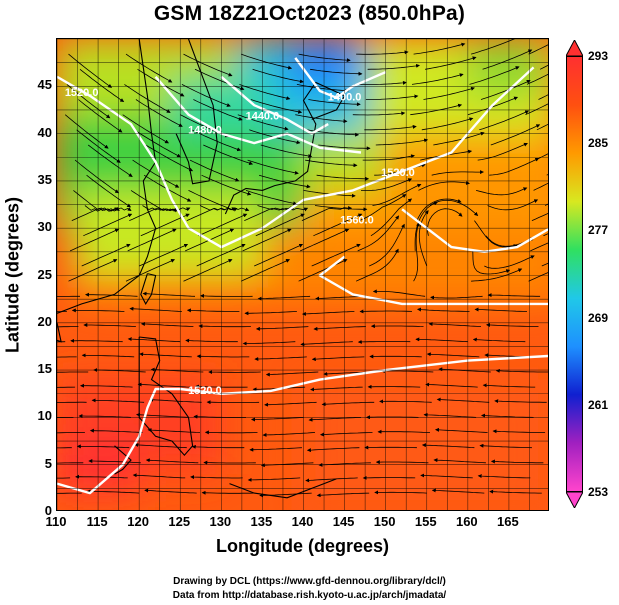  I want to click on x-tick-label: 130, so click(220, 521).